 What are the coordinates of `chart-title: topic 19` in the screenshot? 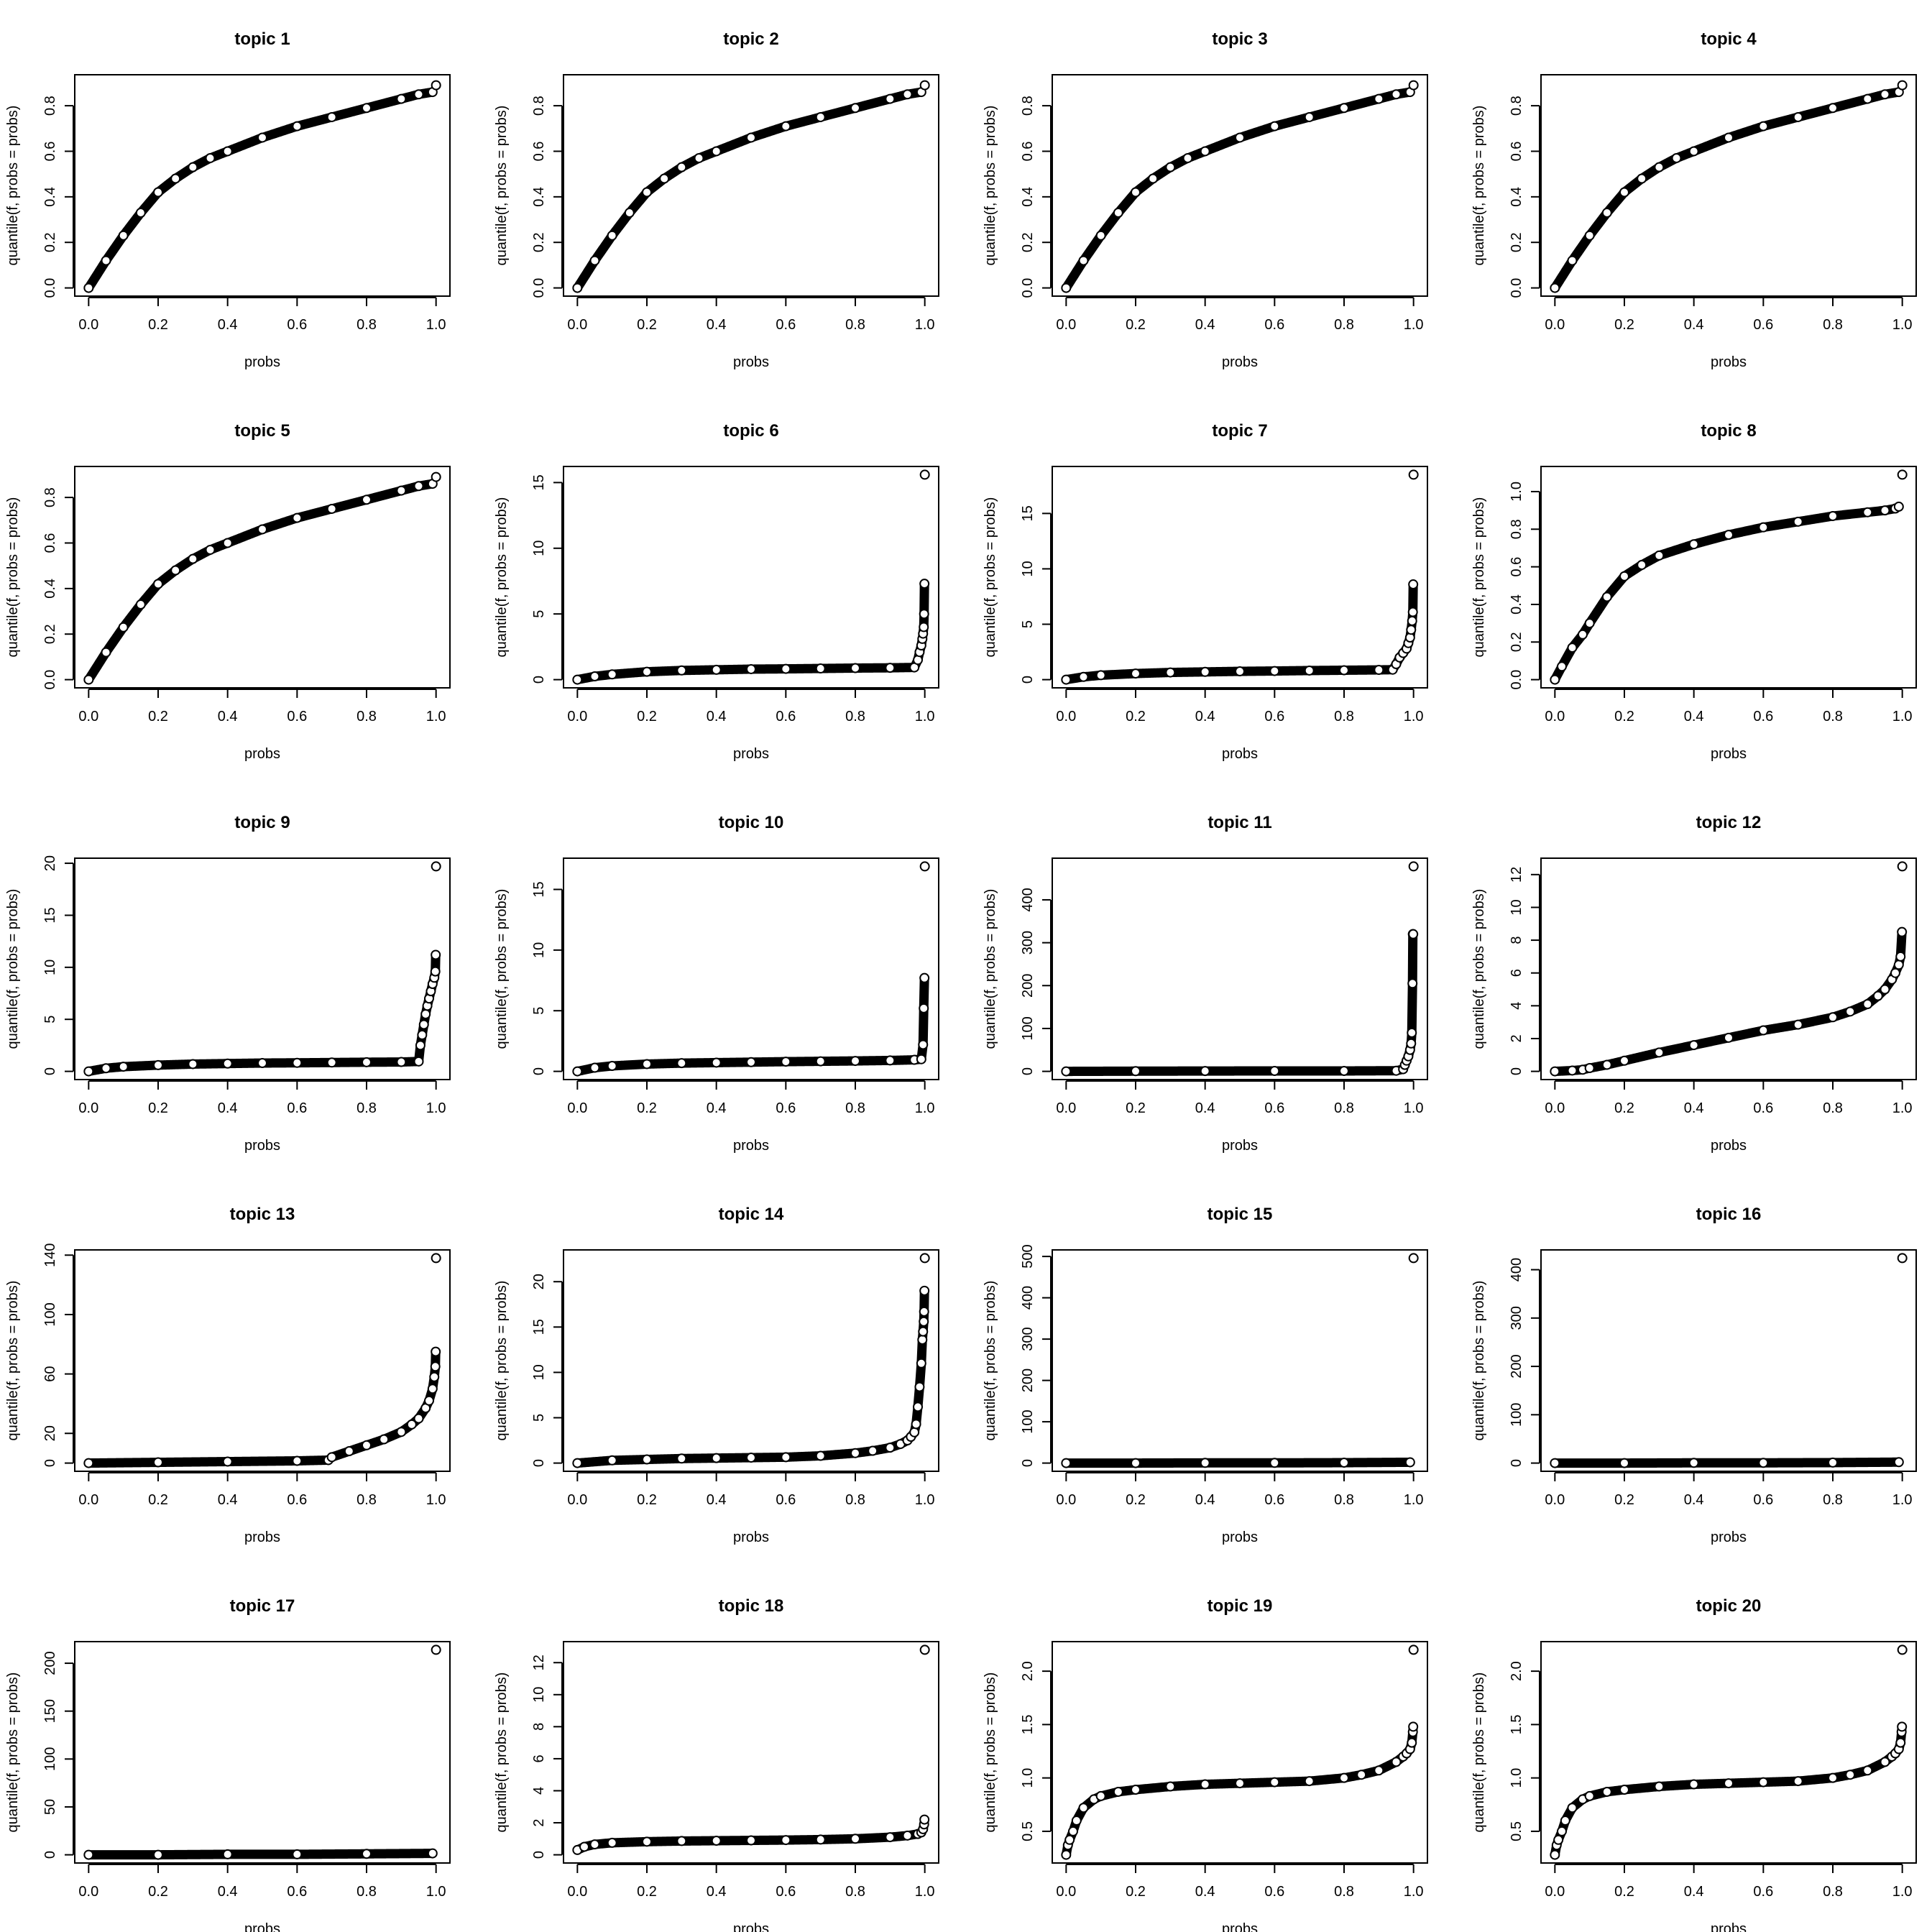 It's located at (1240, 1606).